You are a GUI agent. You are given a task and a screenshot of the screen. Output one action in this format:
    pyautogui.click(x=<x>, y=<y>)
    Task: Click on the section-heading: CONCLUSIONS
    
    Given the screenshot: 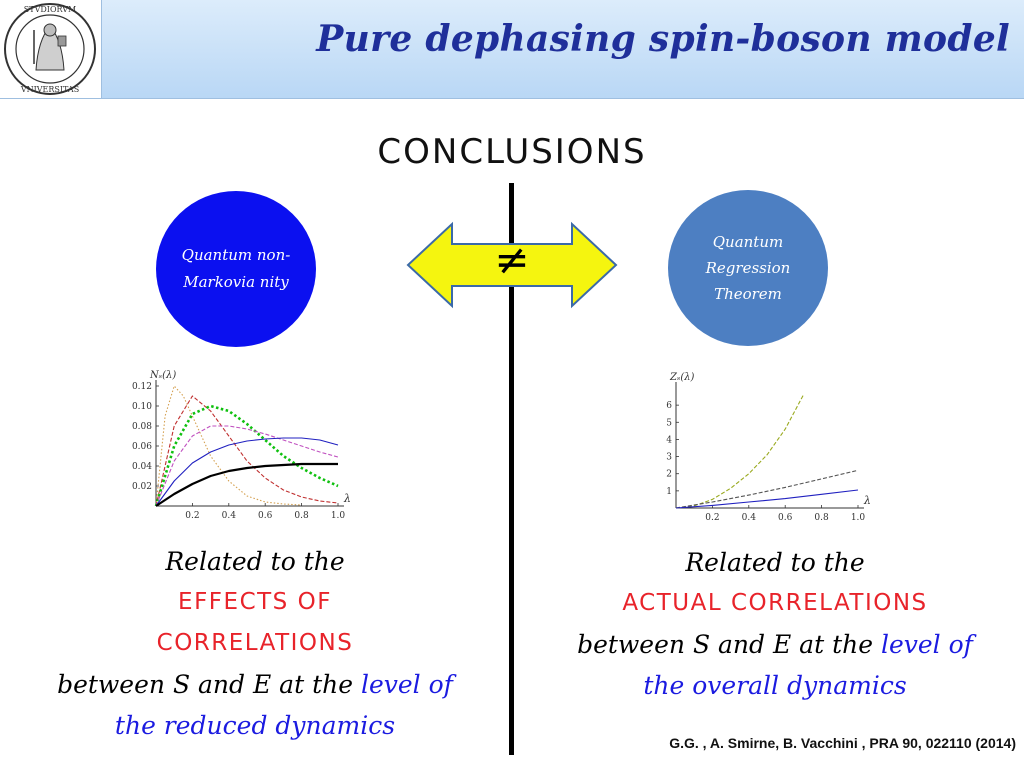 What is the action you would take?
    pyautogui.click(x=512, y=152)
    